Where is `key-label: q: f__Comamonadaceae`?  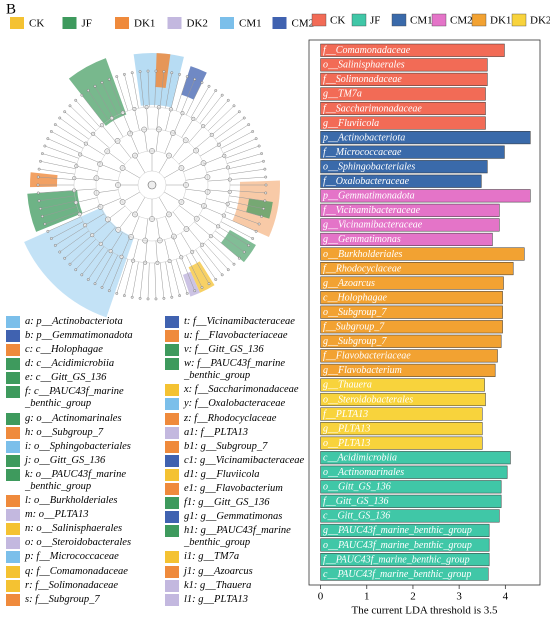
key-label: q: f__Comamonadaceae is located at coordinates (76, 571).